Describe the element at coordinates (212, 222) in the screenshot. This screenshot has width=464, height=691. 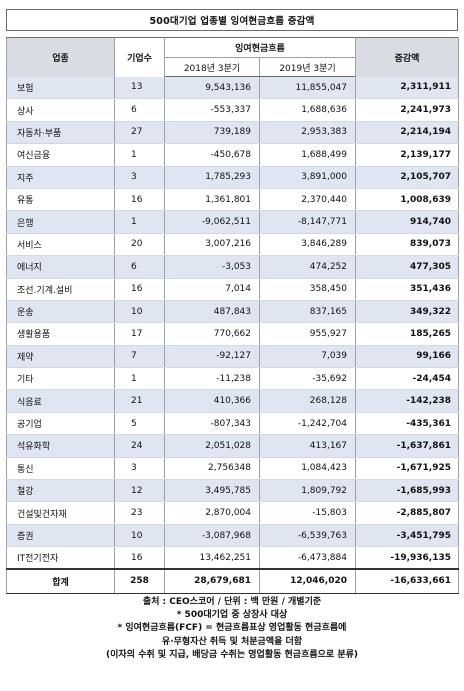
I see `cell-2018q3: -9,062,511` at that location.